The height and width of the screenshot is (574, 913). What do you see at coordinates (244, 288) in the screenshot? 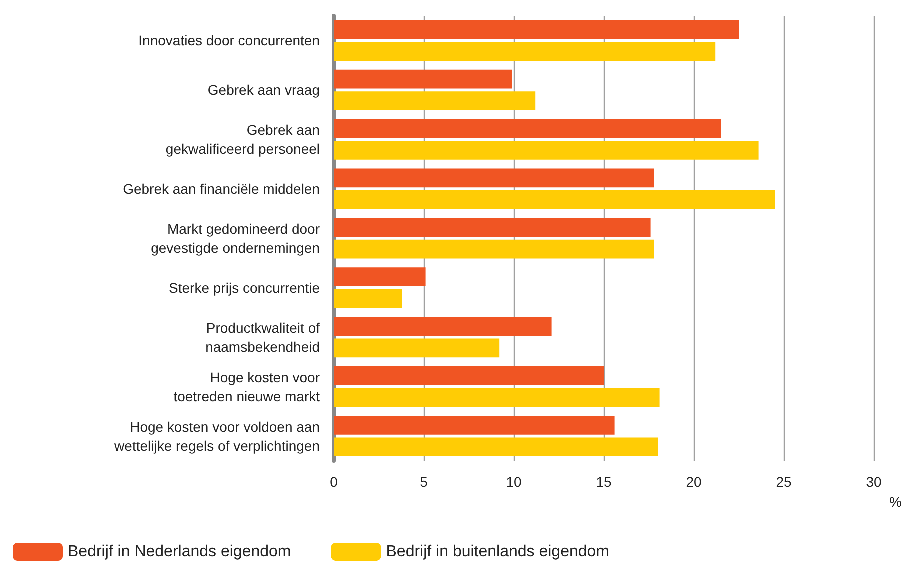
I see `y-tick-label: Sterke prijs concurrentie` at bounding box center [244, 288].